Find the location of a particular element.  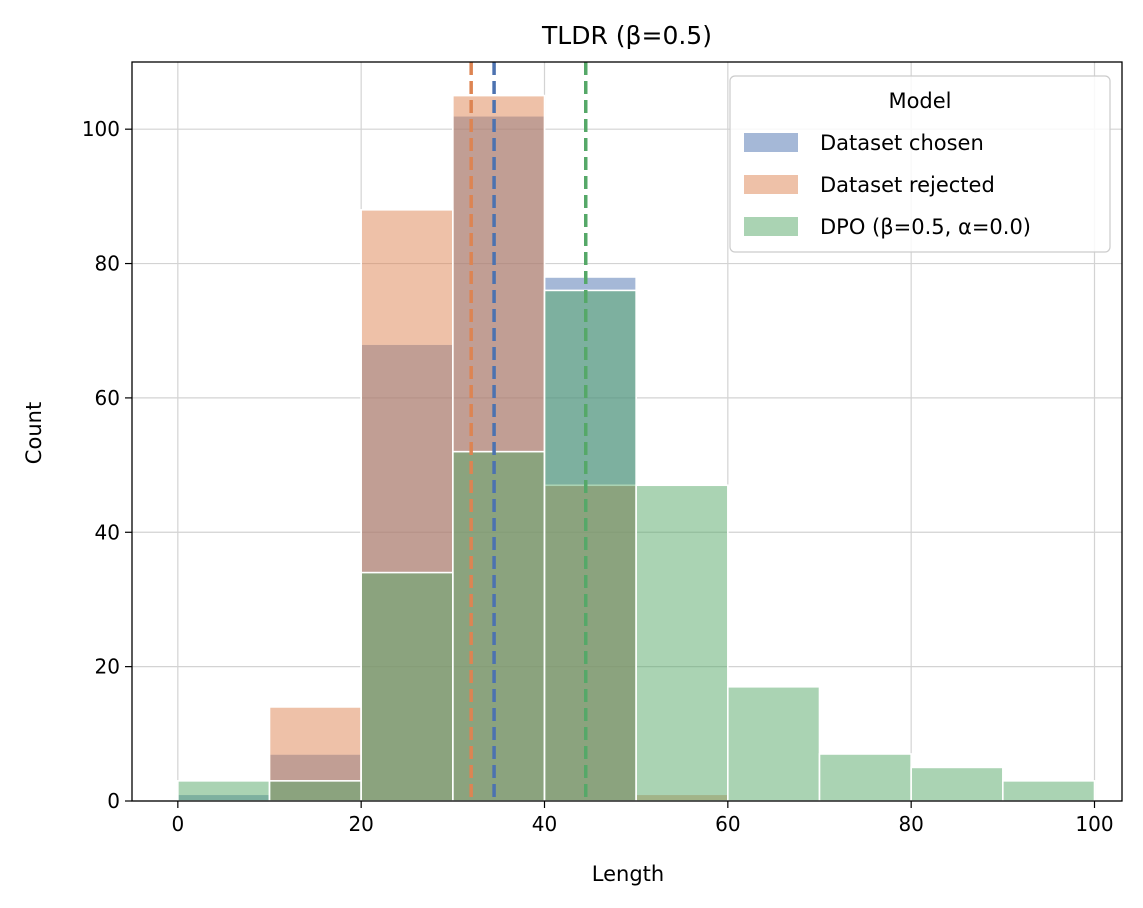

x-axis-label: Length is located at coordinates (628, 874).